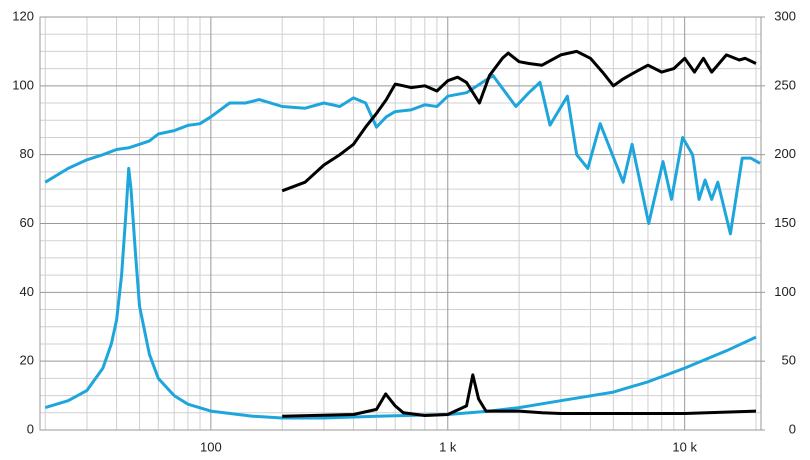 The width and height of the screenshot is (810, 460). I want to click on y-tick-label: 40, so click(27, 291).